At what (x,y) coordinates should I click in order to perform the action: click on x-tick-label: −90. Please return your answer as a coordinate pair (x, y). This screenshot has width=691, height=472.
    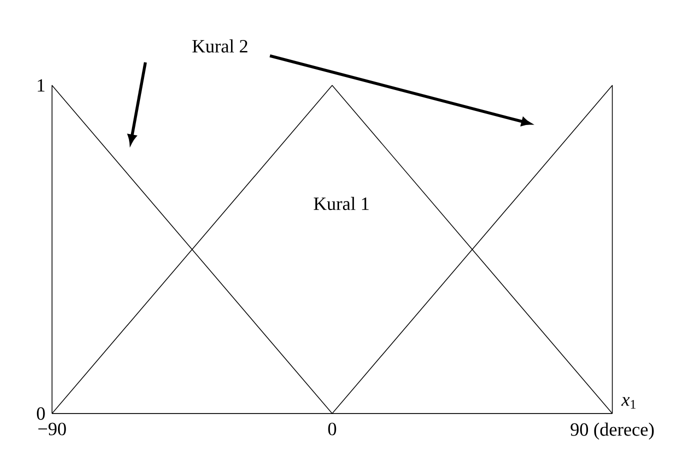
    Looking at the image, I should click on (52, 429).